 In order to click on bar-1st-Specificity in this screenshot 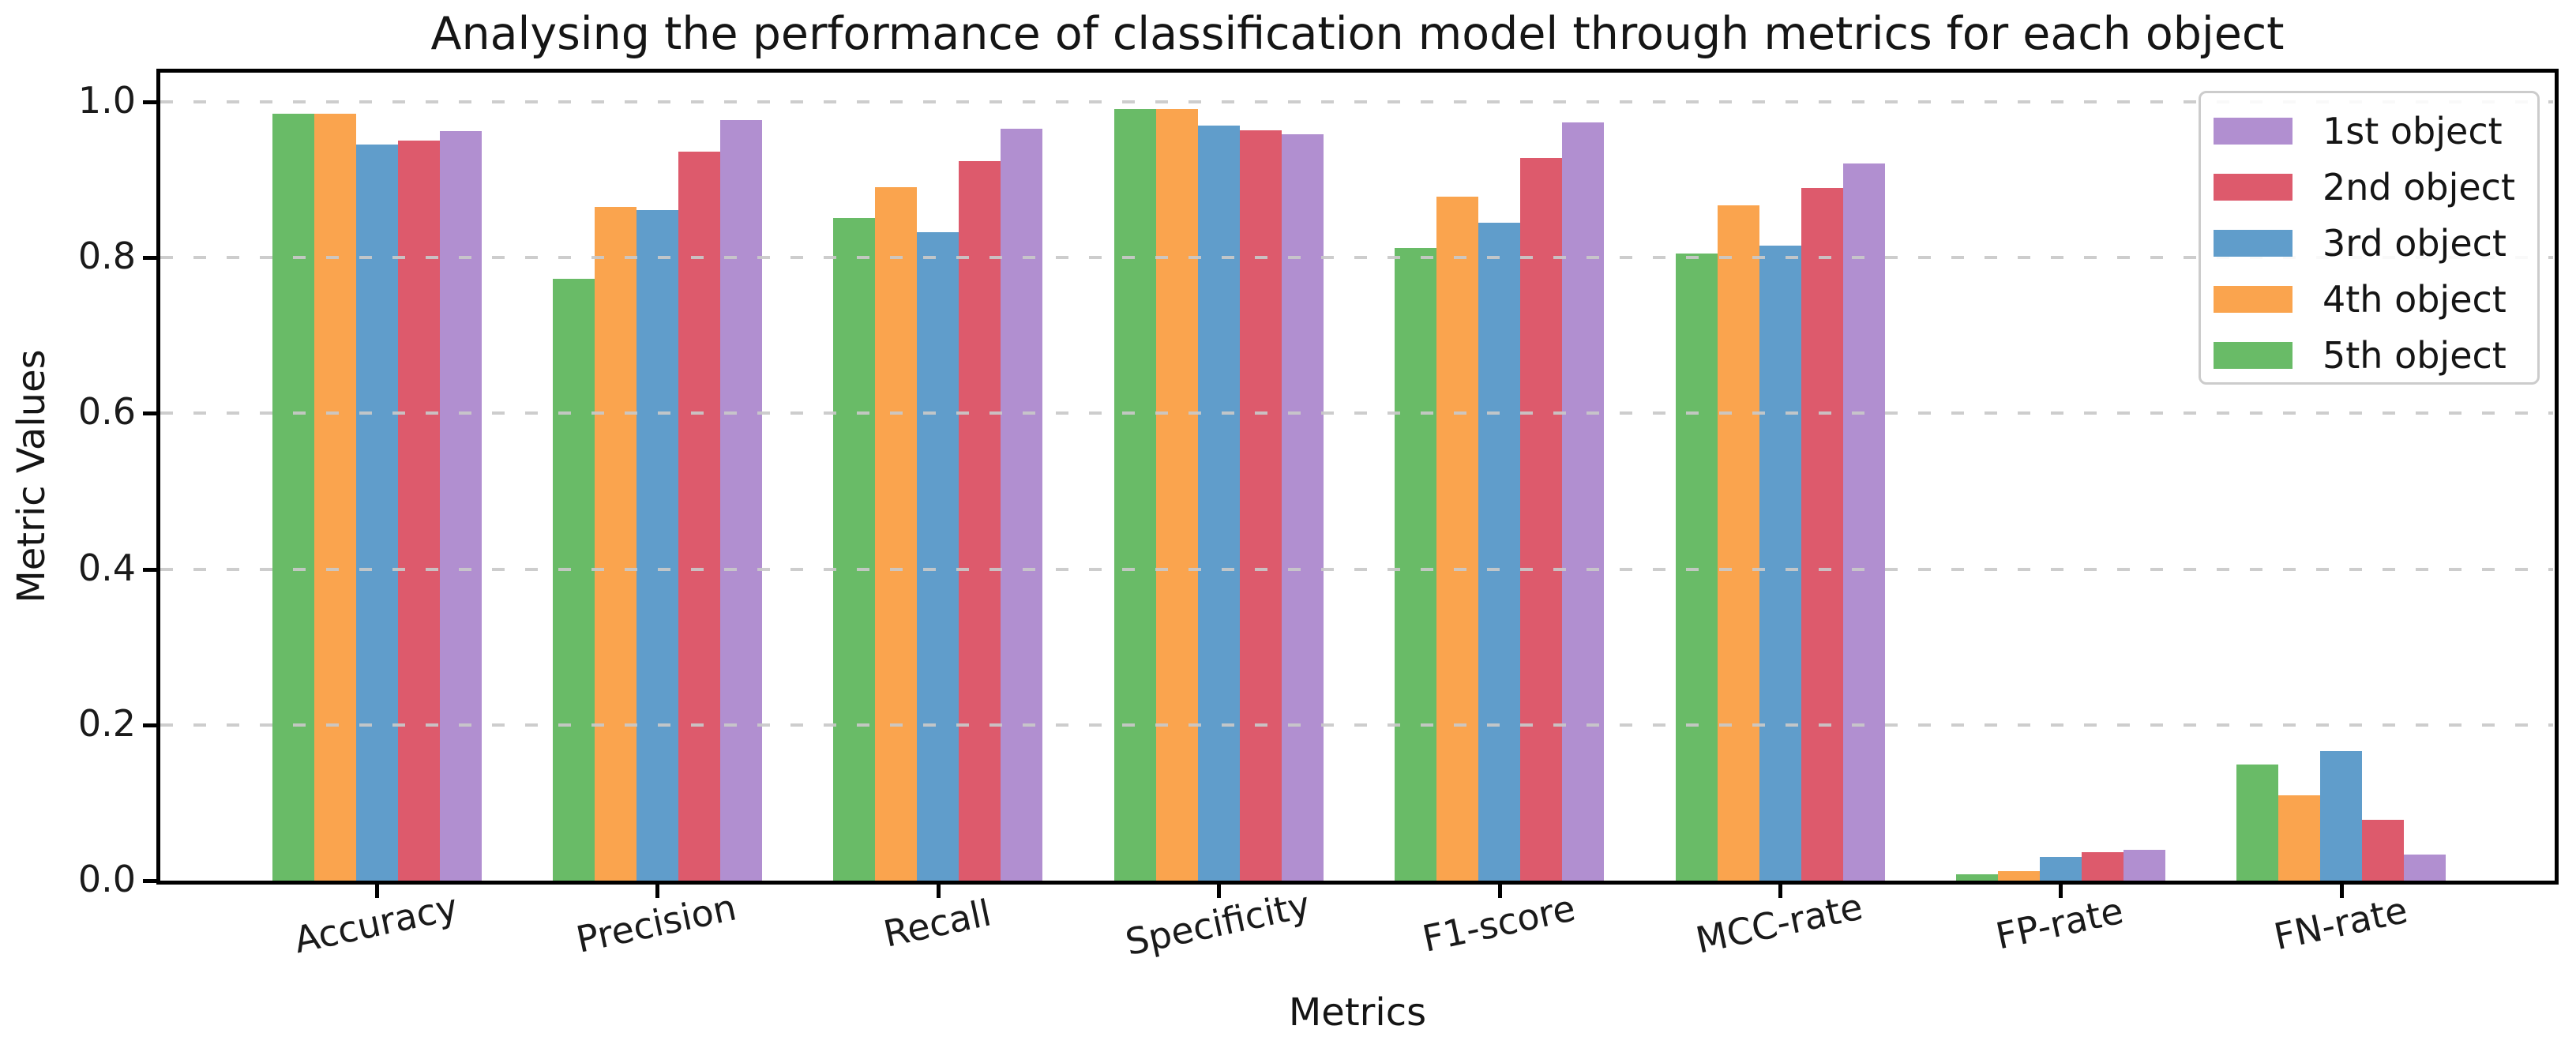, I will do `click(1303, 507)`.